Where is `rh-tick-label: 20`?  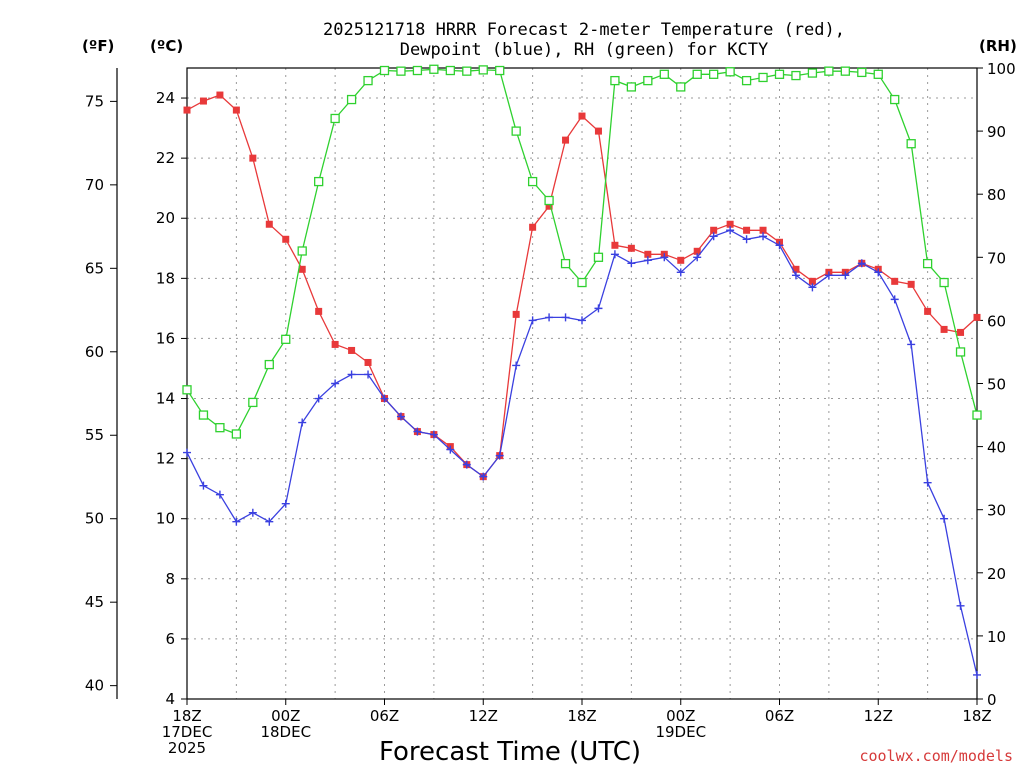 rh-tick-label: 20 is located at coordinates (996, 574).